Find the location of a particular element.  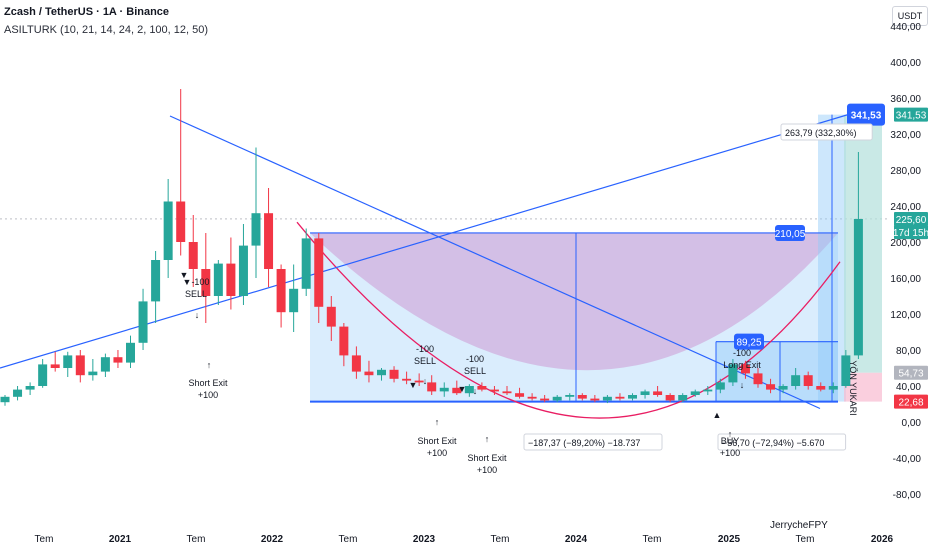

trade-annotation: BUY is located at coordinates (730, 441).